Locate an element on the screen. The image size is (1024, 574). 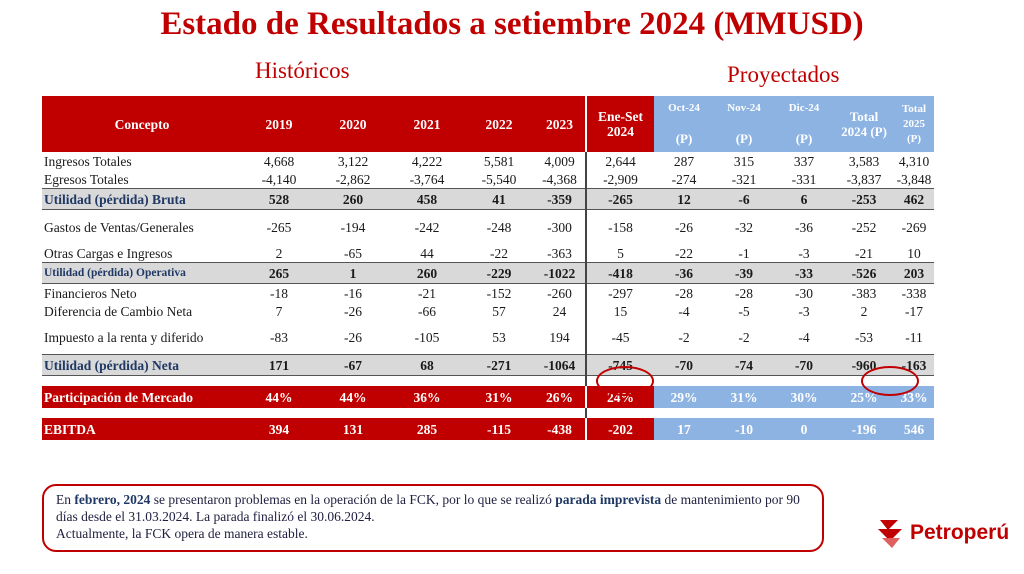
ebitda-value: 0 is located at coordinates (804, 429).